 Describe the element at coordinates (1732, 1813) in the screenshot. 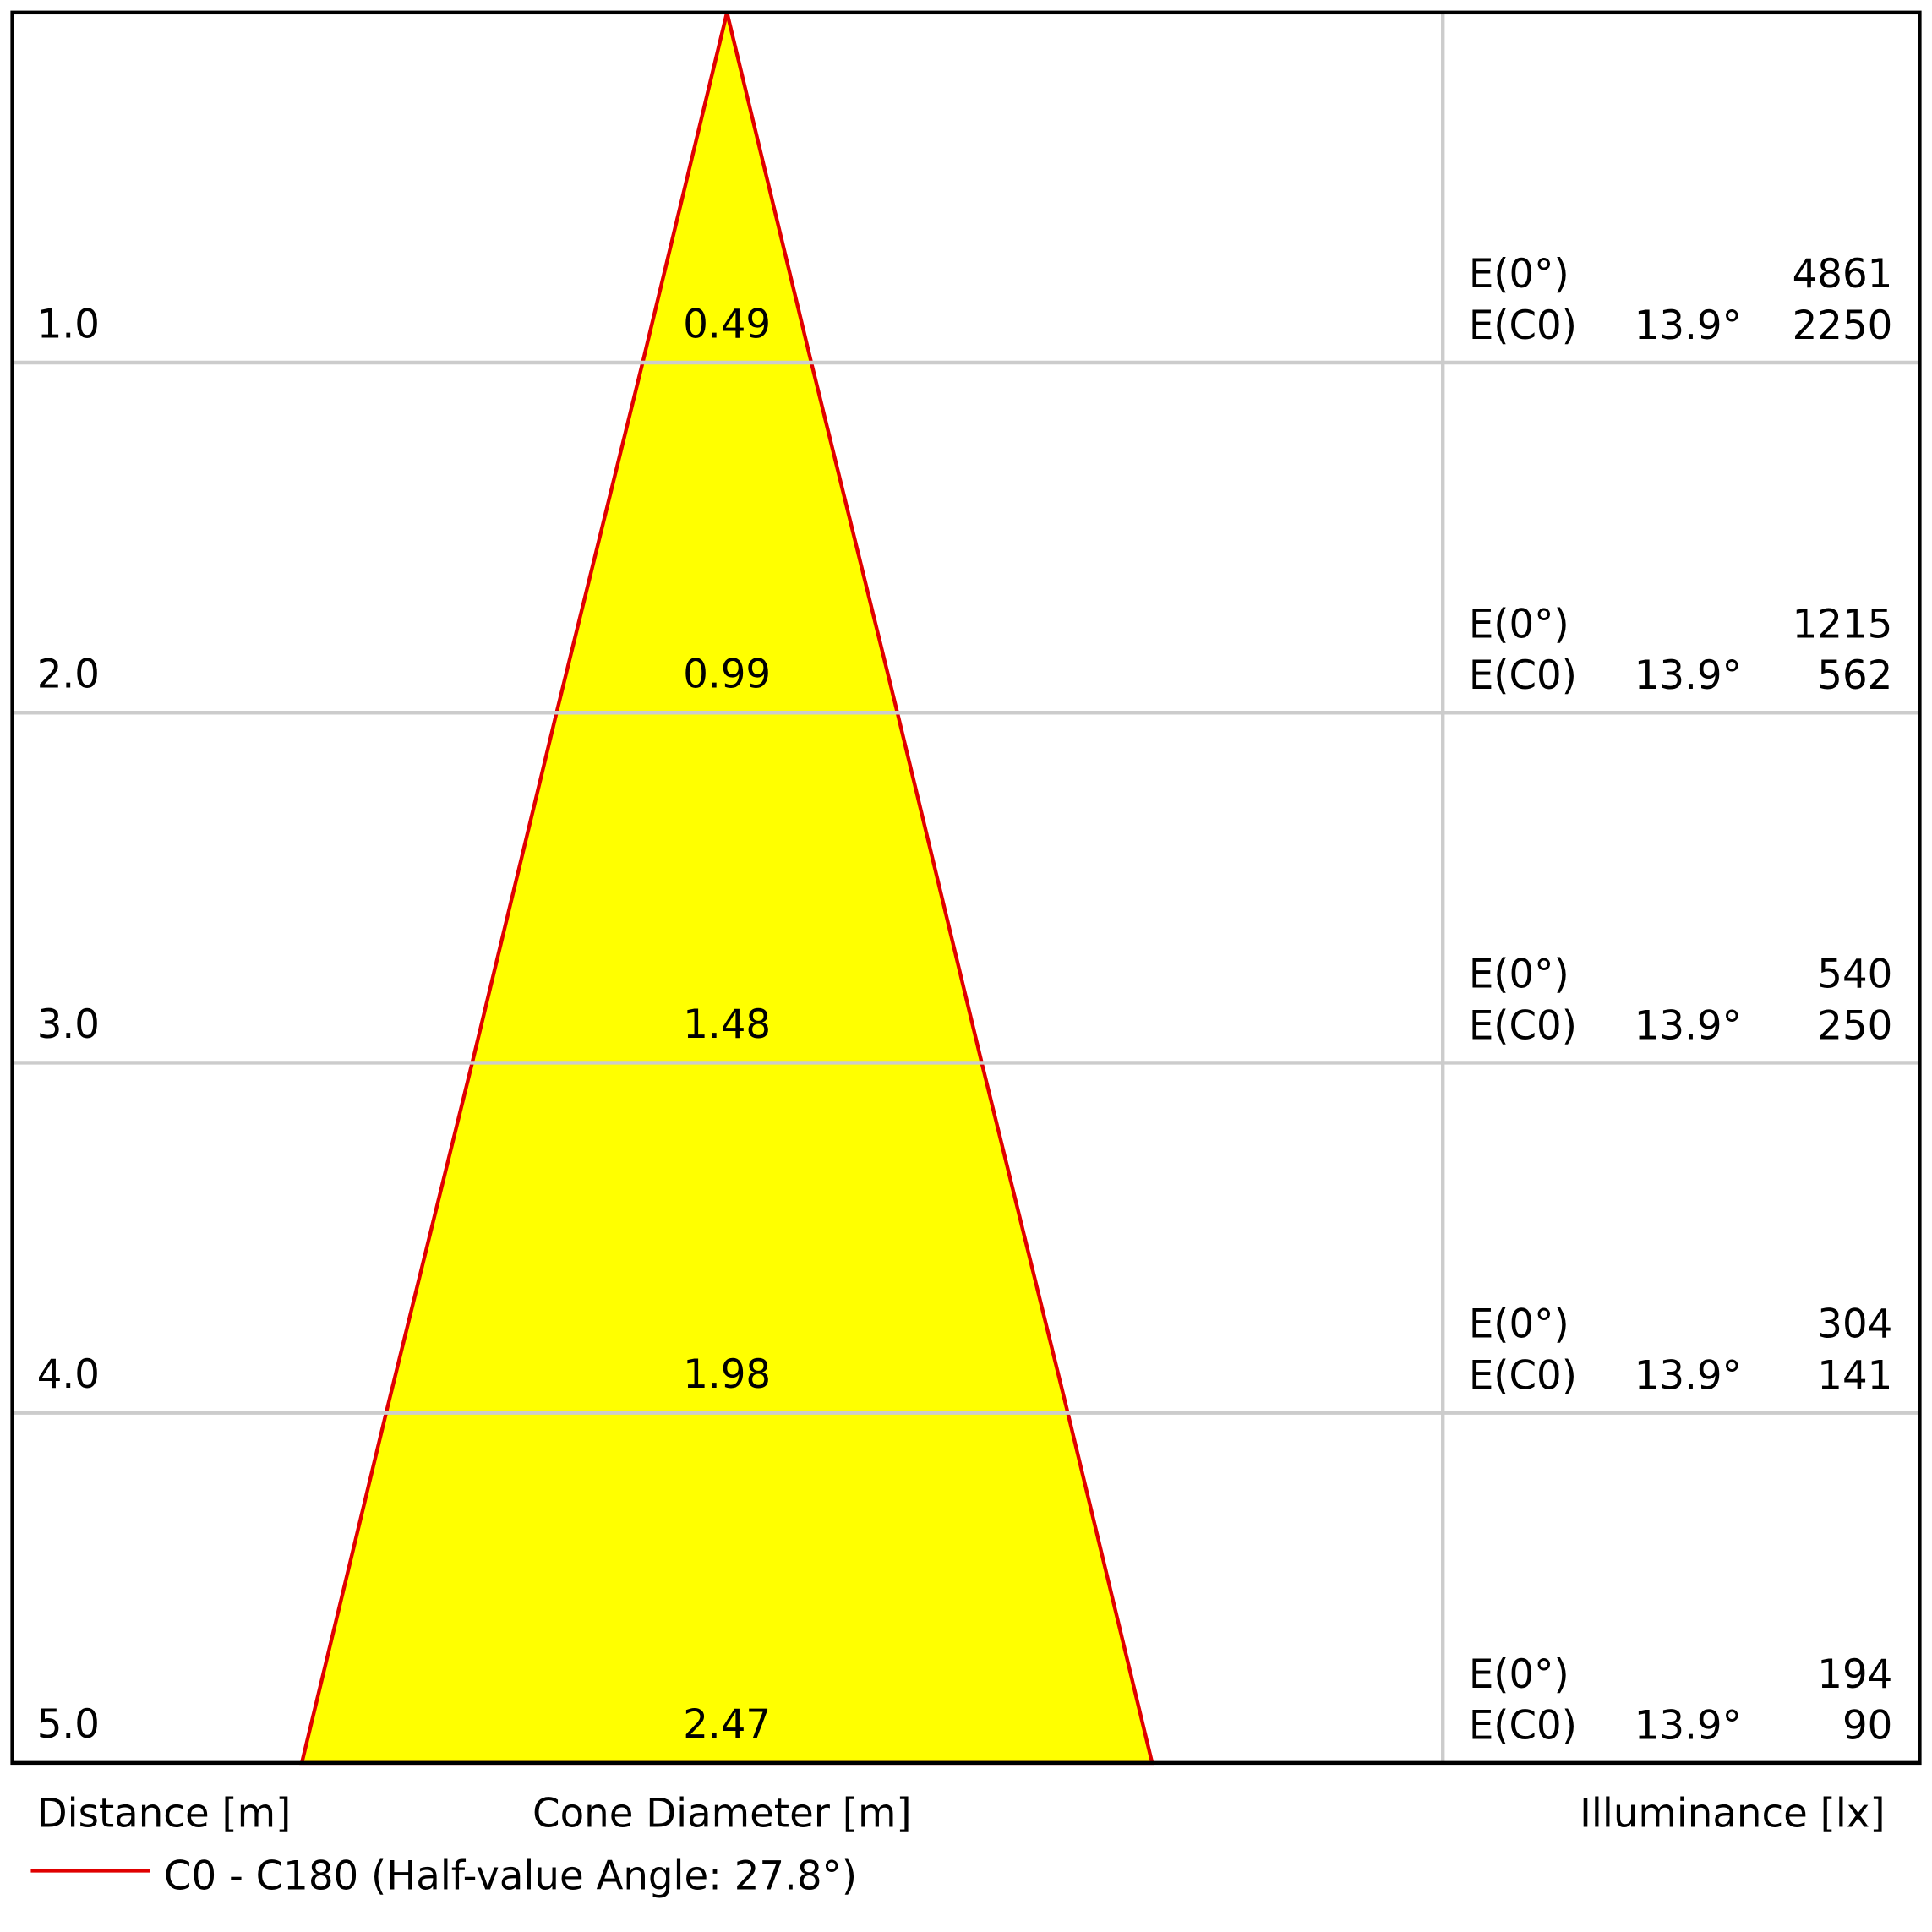

I see `illuminance-axis-label: Illuminance [lx]` at that location.